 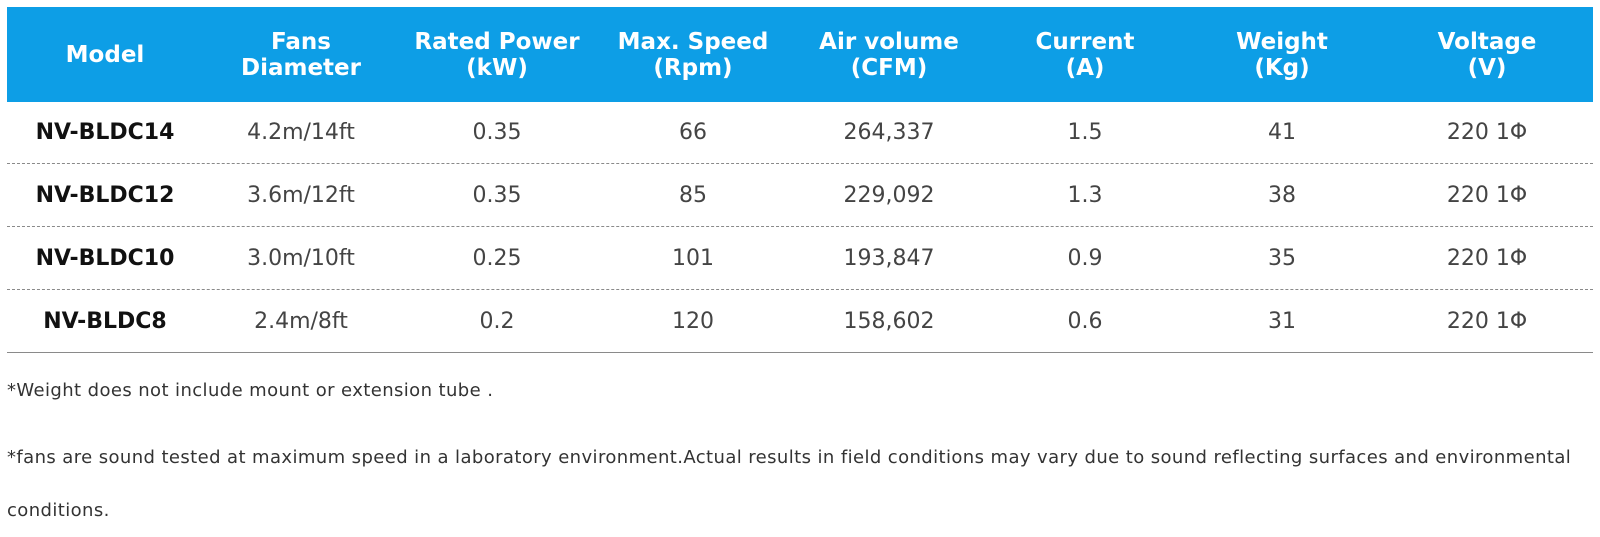 I want to click on header-current: Current (A), so click(x=1085, y=55).